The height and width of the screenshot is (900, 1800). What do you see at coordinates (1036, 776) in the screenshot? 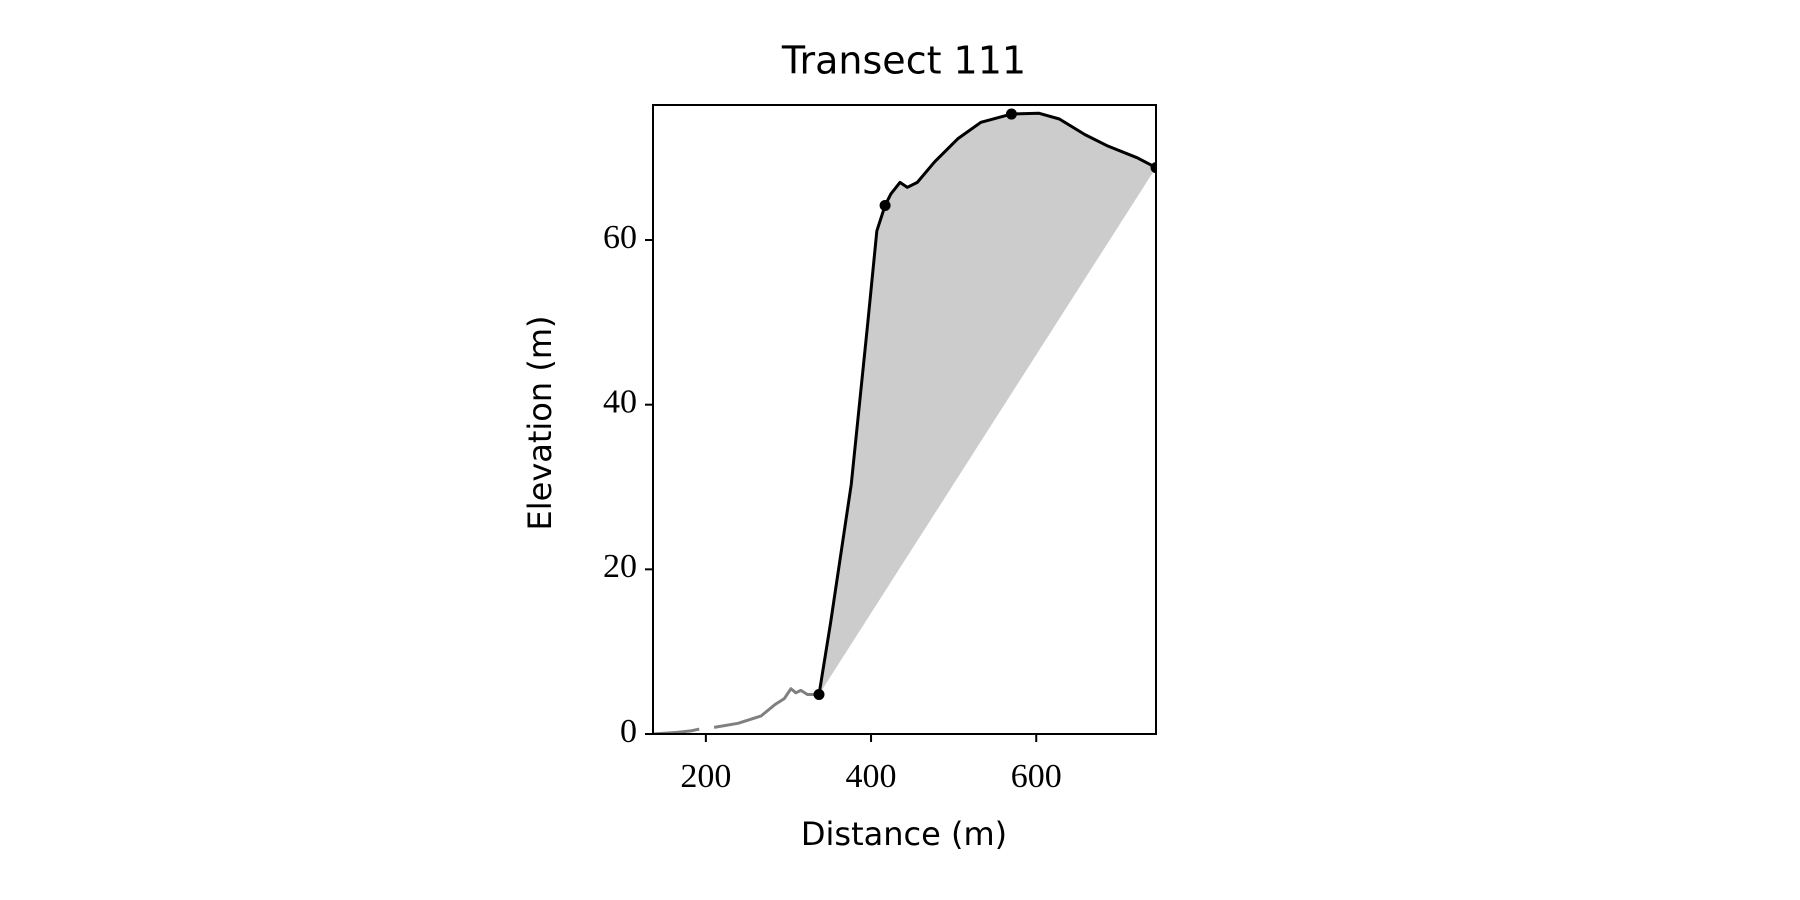
I see `x-tick-label: 600` at bounding box center [1036, 776].